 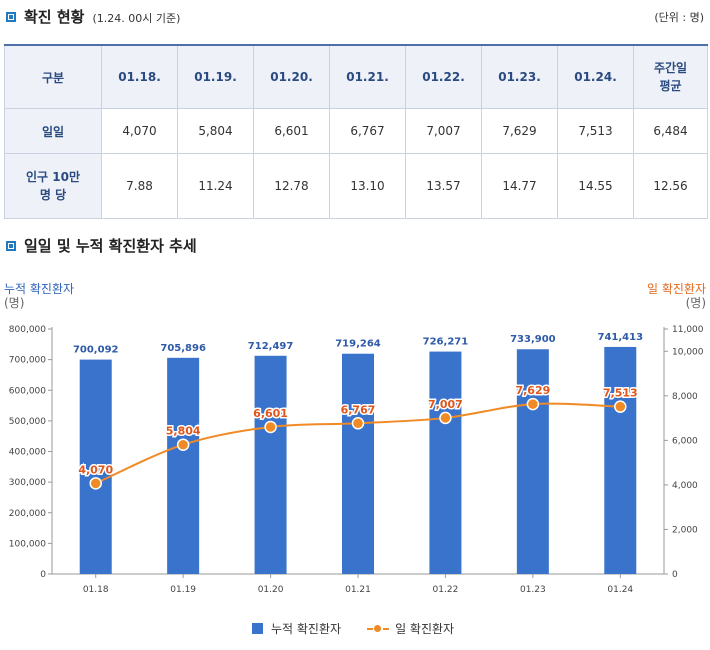 I want to click on table-cell: 7.88, so click(x=139, y=186).